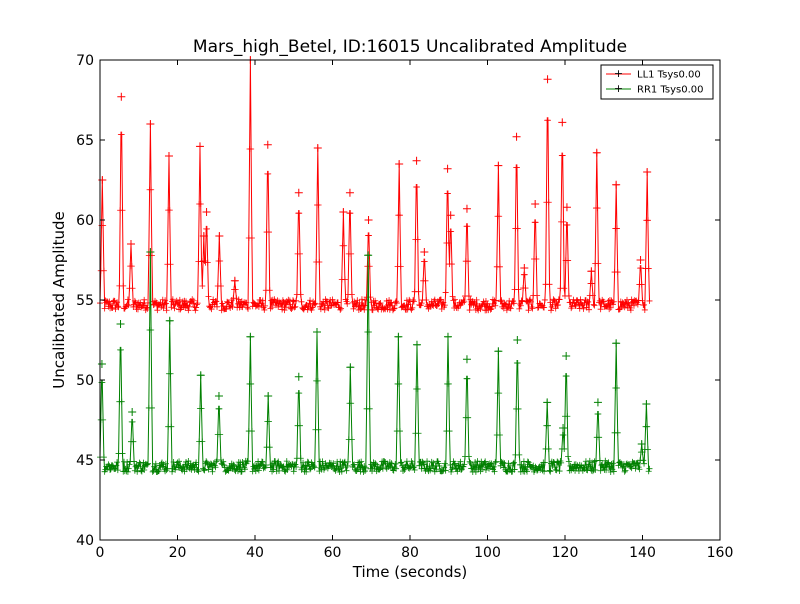 The height and width of the screenshot is (604, 800). I want to click on x-tick-label: 20, so click(178, 553).